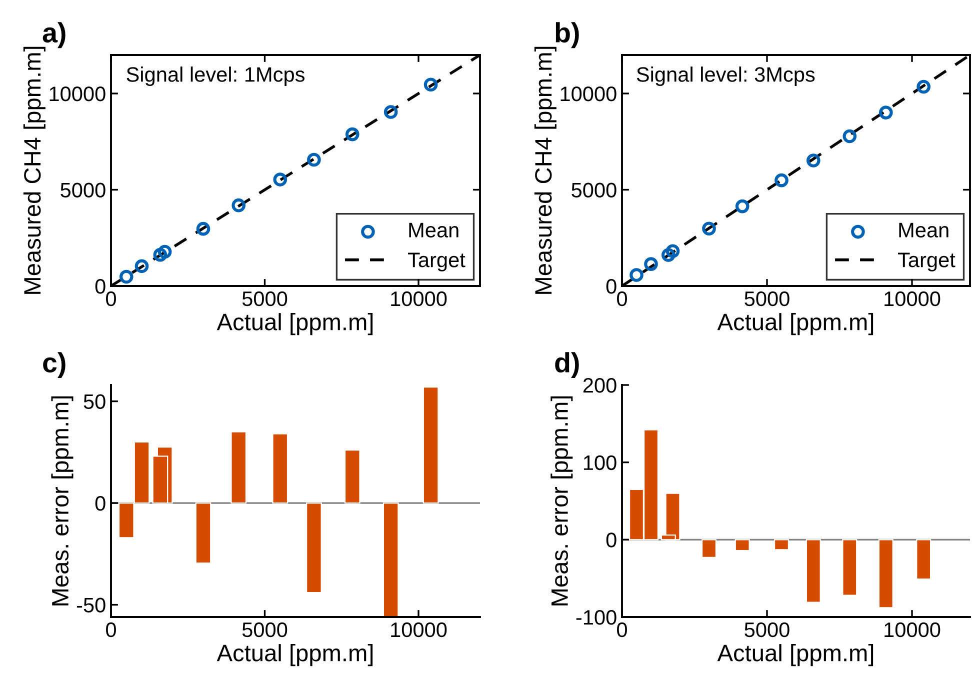  I want to click on y-tick-label: 100, so click(600, 462).